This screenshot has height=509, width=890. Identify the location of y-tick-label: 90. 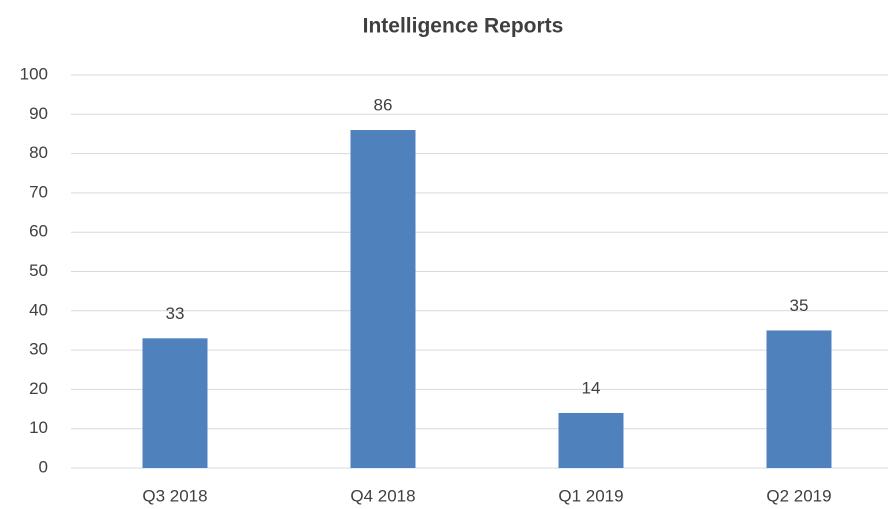
(38, 113).